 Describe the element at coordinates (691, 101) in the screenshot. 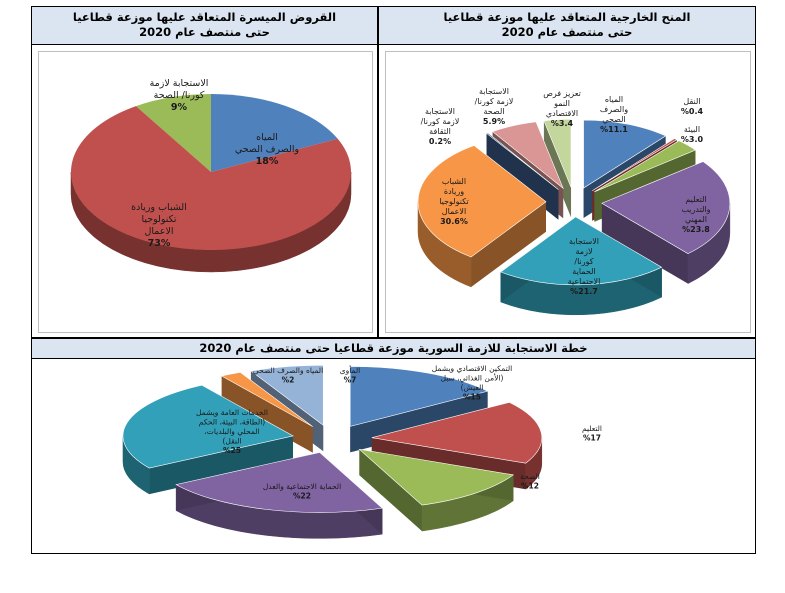

I see `slice-label: النقل` at that location.